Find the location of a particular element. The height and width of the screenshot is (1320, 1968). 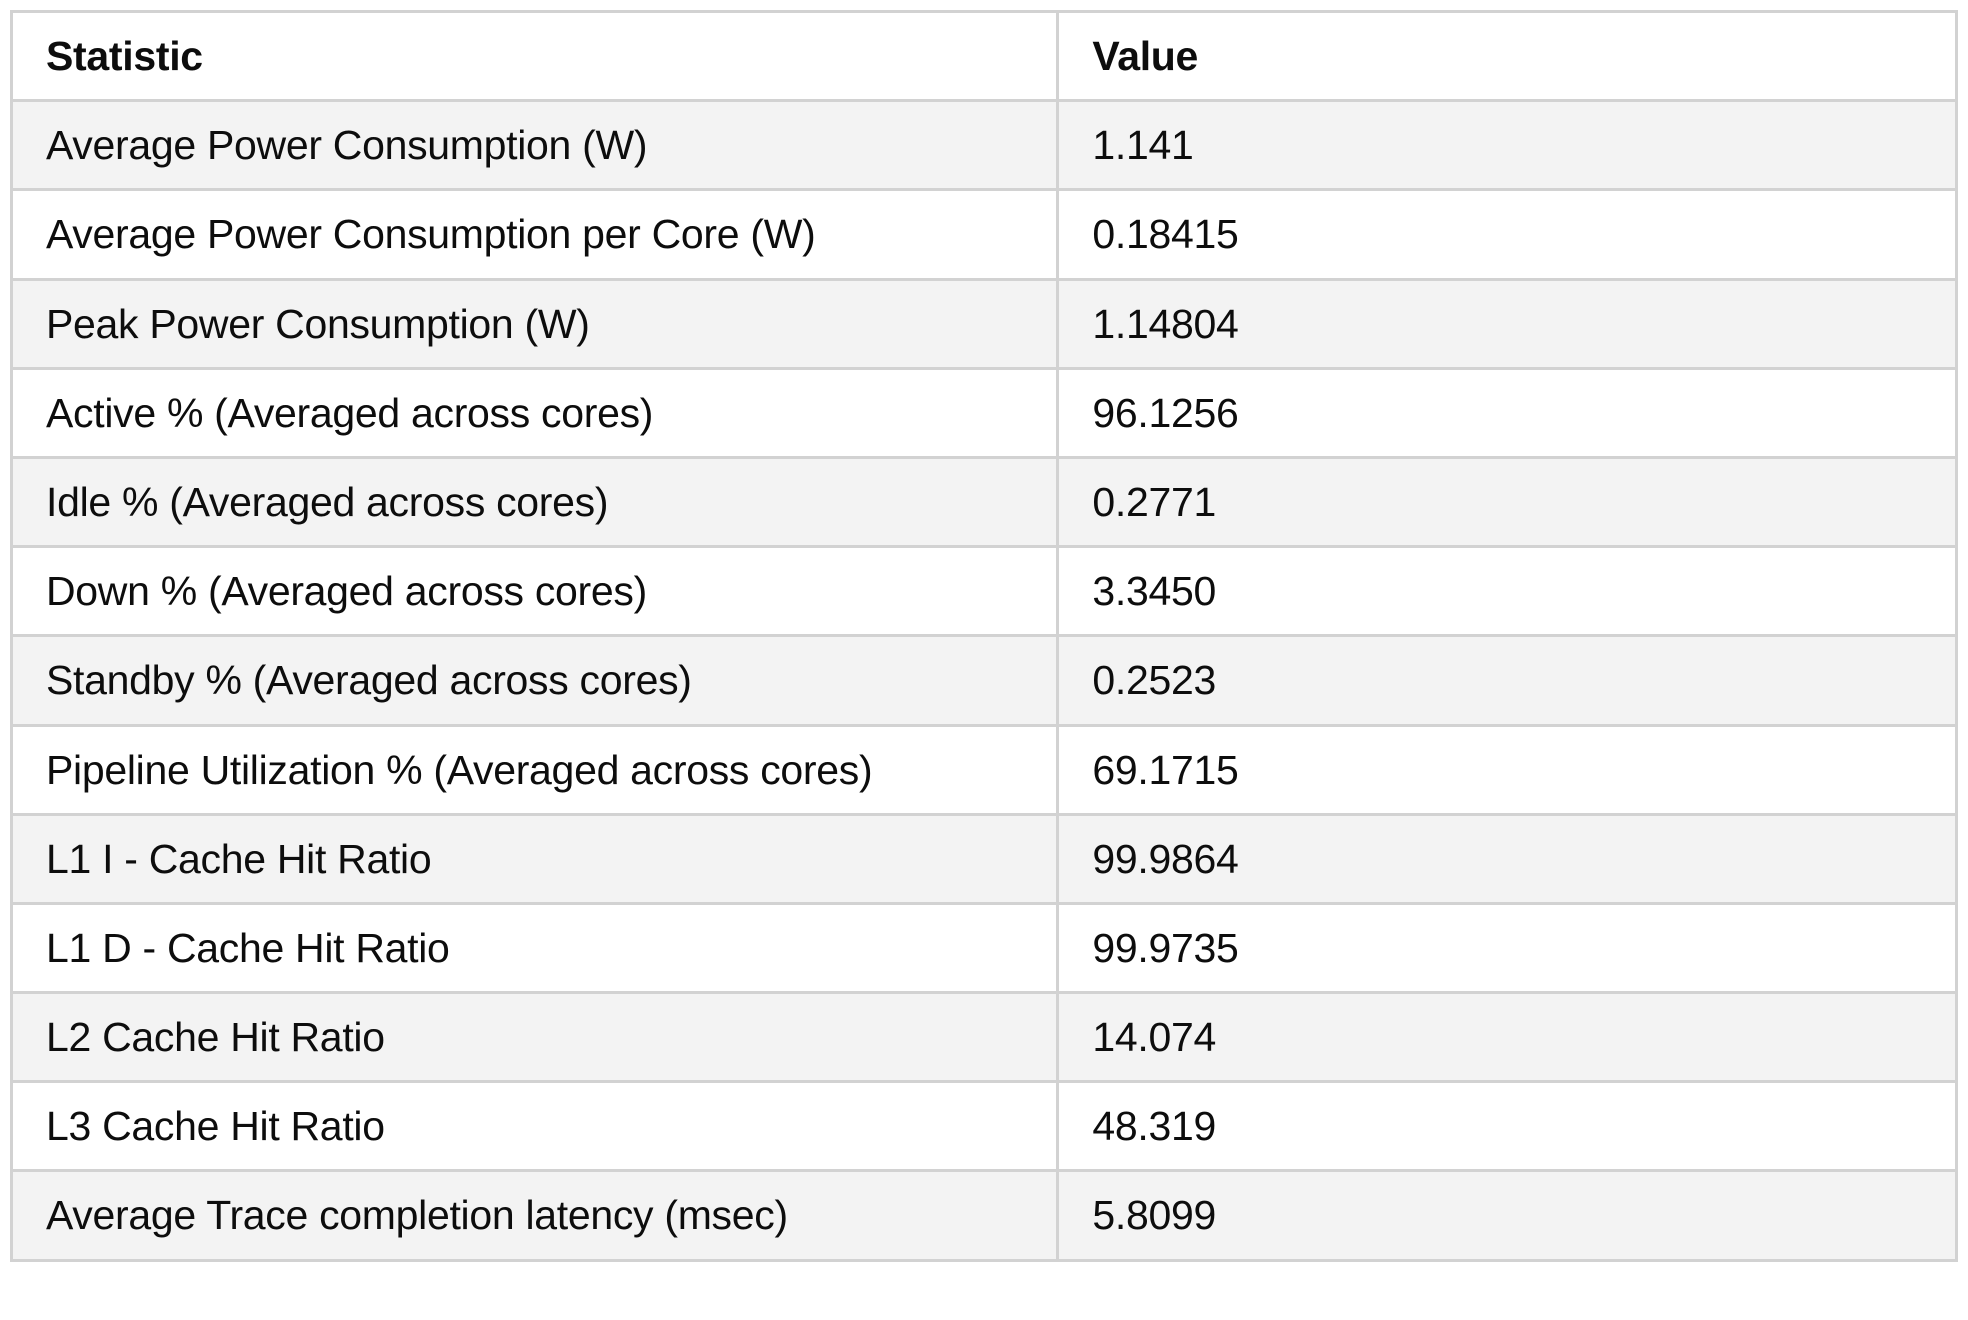

value-cell: 5.8099 is located at coordinates (1507, 1215).